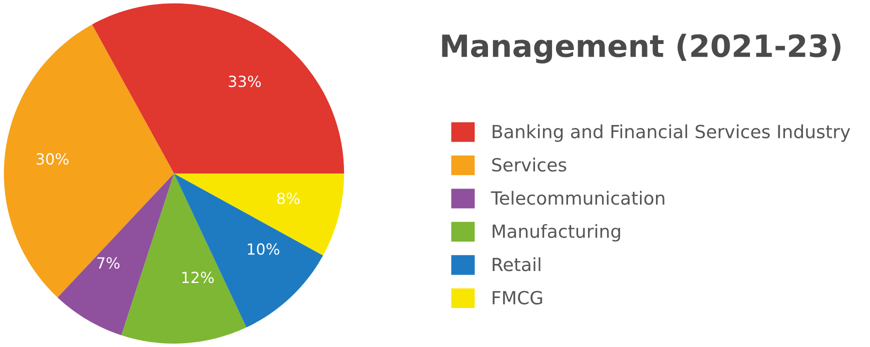 Image resolution: width=870 pixels, height=347 pixels. Describe the element at coordinates (52, 159) in the screenshot. I see `data-label: 30%` at that location.